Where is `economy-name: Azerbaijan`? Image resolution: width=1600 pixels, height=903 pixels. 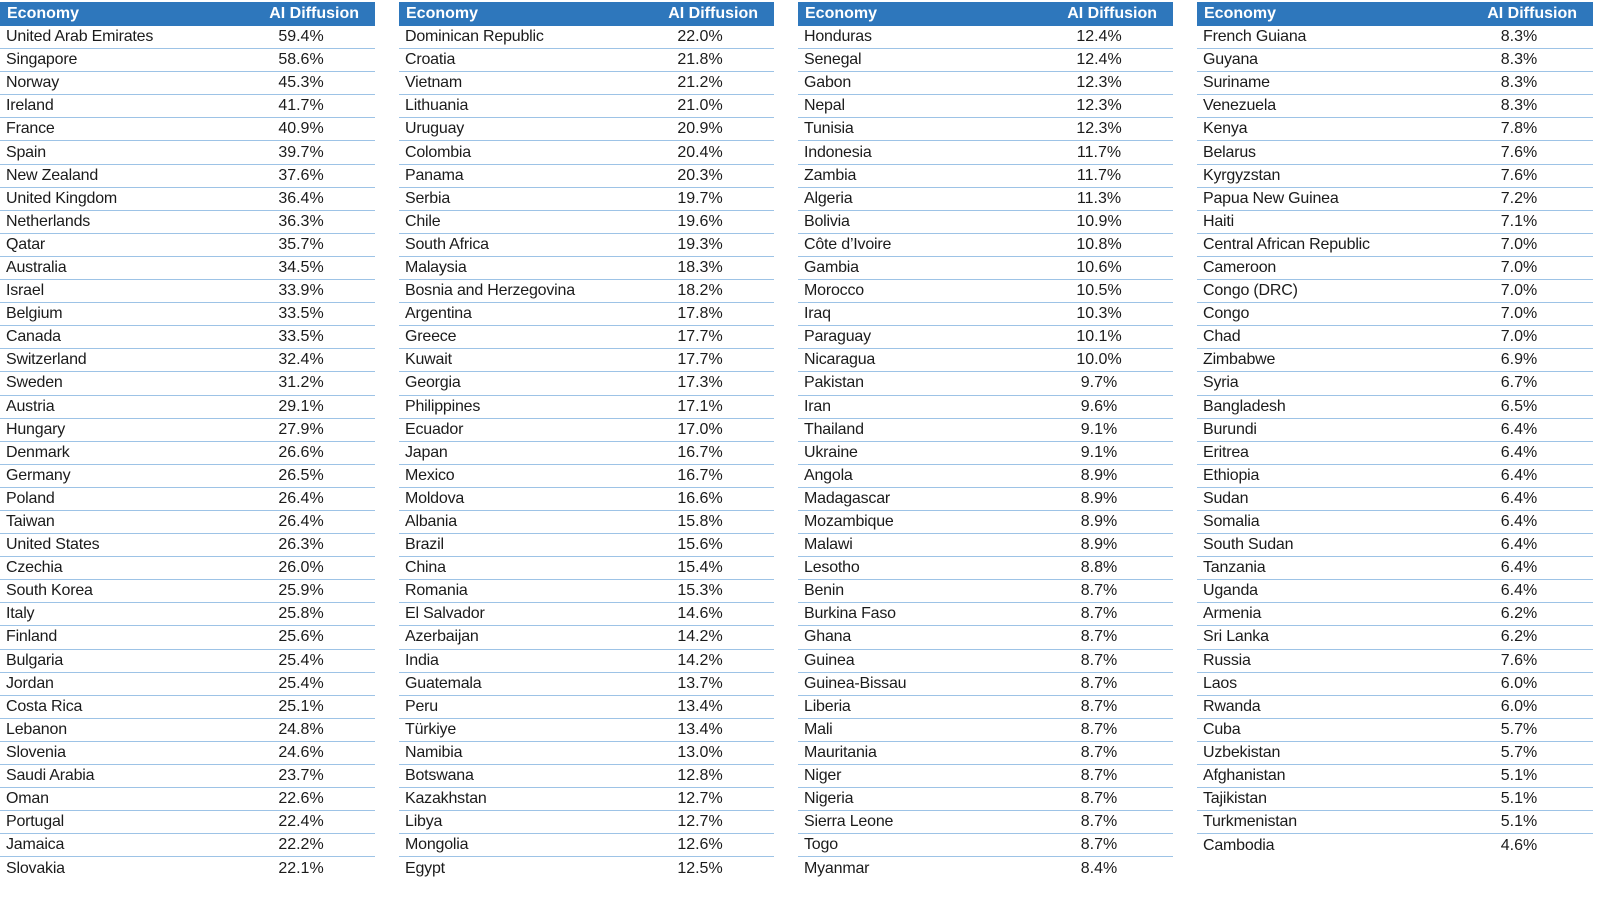 economy-name: Azerbaijan is located at coordinates (442, 637).